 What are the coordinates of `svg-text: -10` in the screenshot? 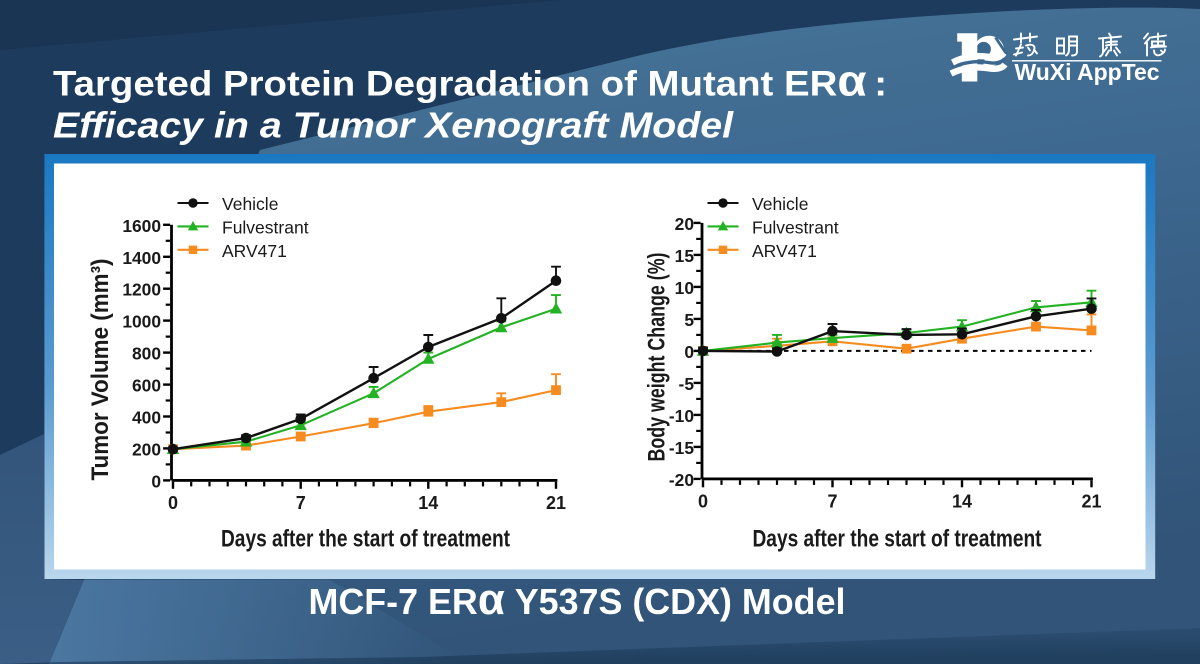 It's located at (681, 416).